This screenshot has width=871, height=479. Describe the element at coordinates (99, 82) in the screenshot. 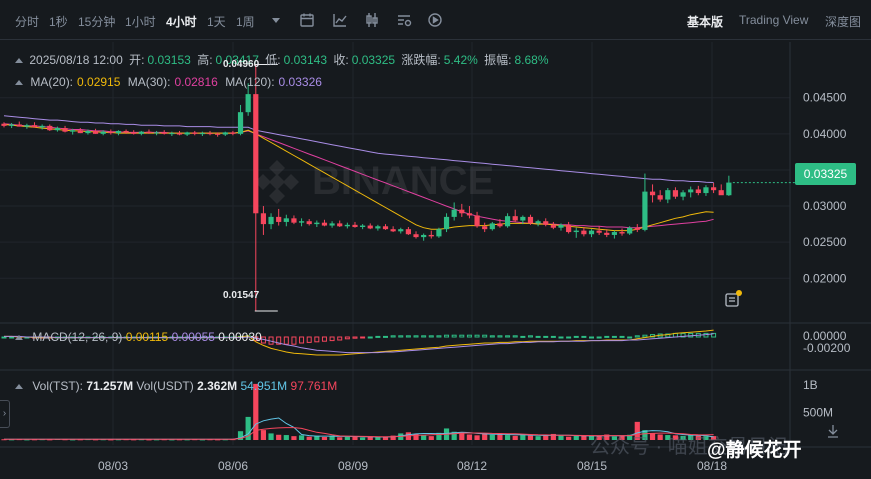

I see `ma20-value: 0.02915` at that location.